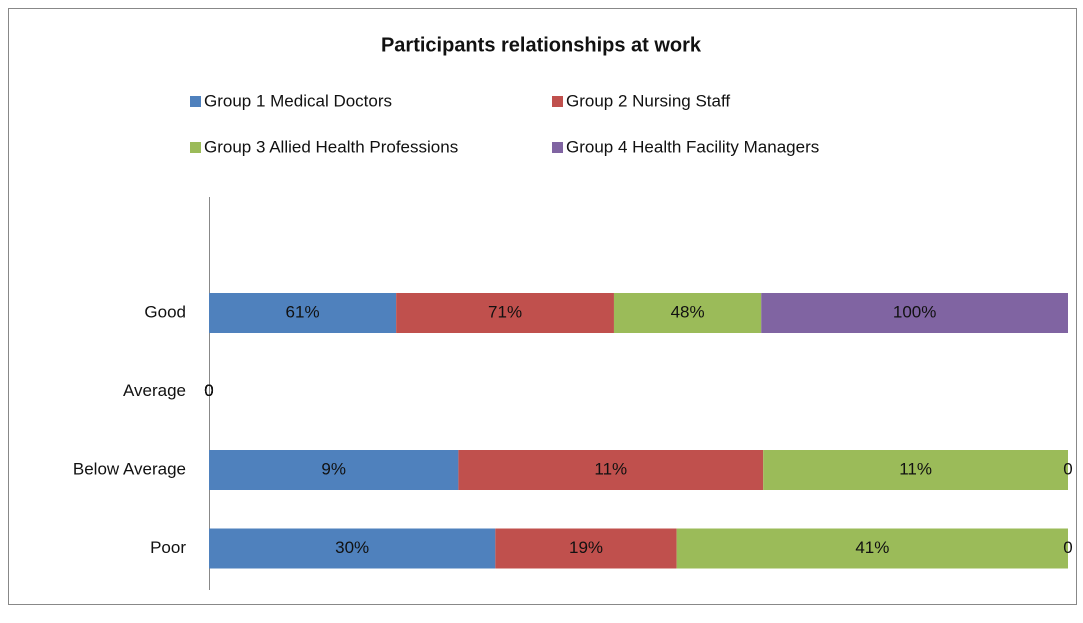 This screenshot has height=623, width=1083. Describe the element at coordinates (692, 146) in the screenshot. I see `legend-label: Group 4 Health Facility Managers` at that location.